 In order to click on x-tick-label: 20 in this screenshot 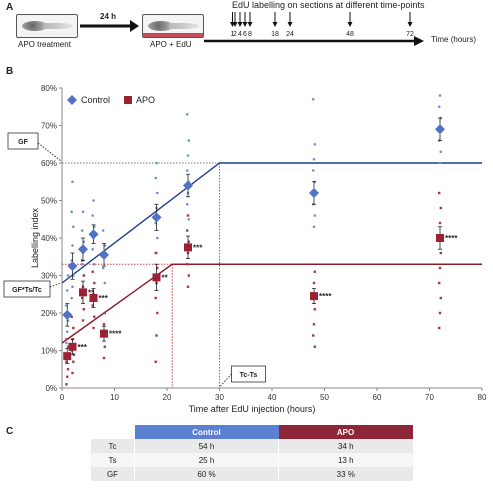, I will do `click(167, 397)`.